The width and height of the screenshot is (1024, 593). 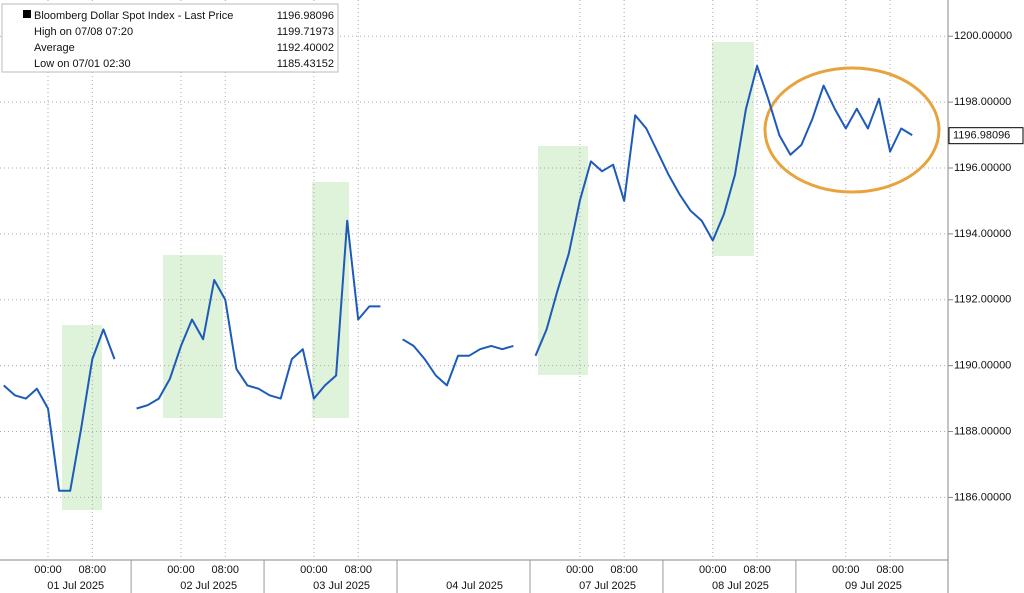 What do you see at coordinates (341, 586) in the screenshot?
I see `date-label: 03 Jul 2025` at bounding box center [341, 586].